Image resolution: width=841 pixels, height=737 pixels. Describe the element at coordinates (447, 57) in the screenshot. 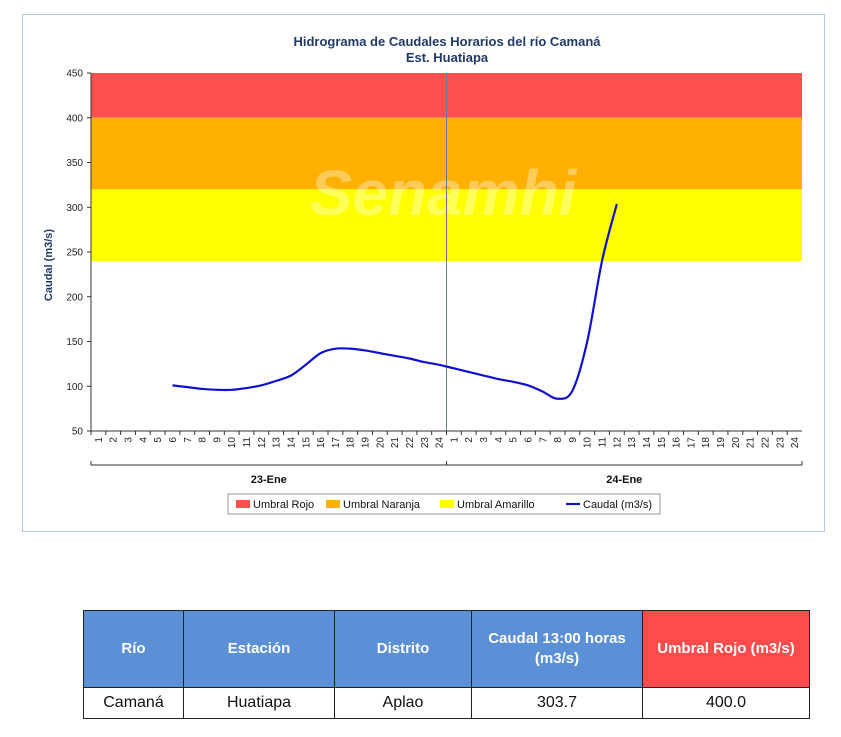

I see `chart-subtitle: Est. Huatiapa` at that location.